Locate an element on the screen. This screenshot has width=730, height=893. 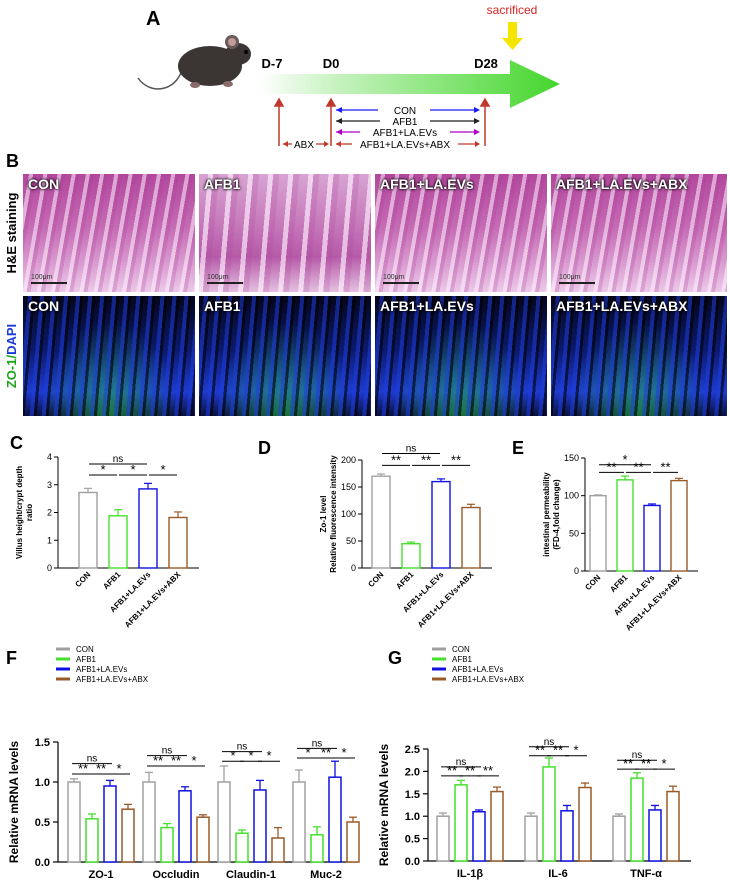
x-group-label: IL-1β is located at coordinates (470, 874).